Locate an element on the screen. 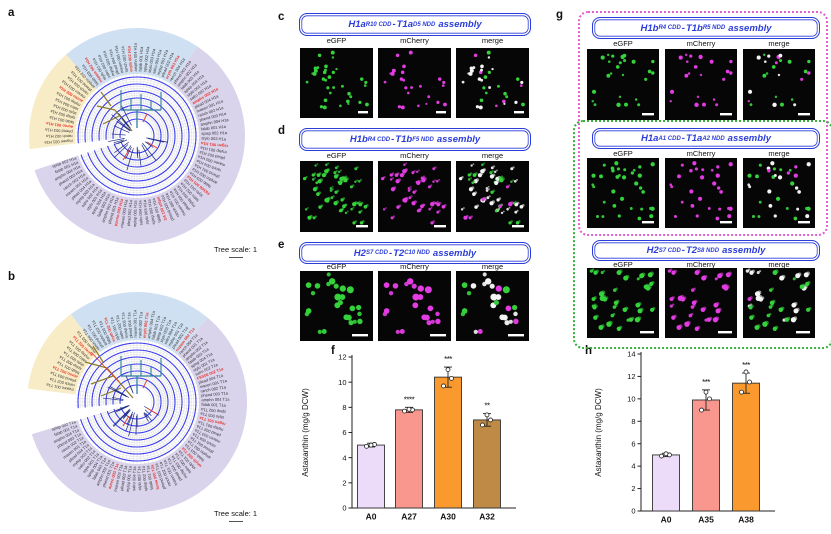 The image size is (831, 534). tree-taxon-label: stylo 003 H1a is located at coordinates (146, 212).